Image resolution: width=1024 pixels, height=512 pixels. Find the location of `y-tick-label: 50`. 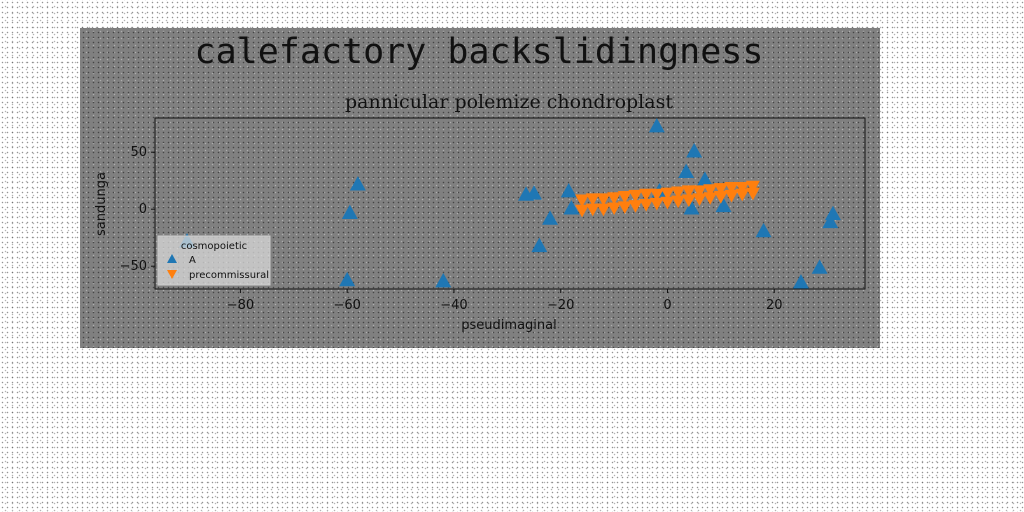

y-tick-label: 50 is located at coordinates (138, 152).